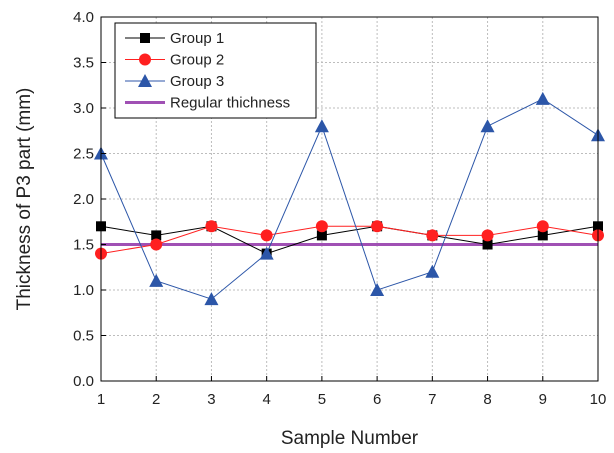 The image size is (614, 453). What do you see at coordinates (432, 399) in the screenshot?
I see `x-tick-label: 7` at bounding box center [432, 399].